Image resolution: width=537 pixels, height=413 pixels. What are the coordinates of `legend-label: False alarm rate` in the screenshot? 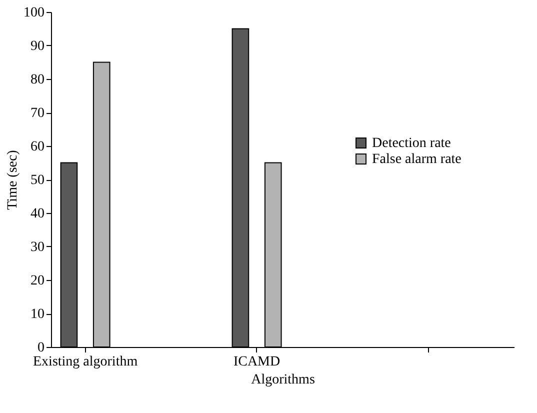 It's located at (417, 159).